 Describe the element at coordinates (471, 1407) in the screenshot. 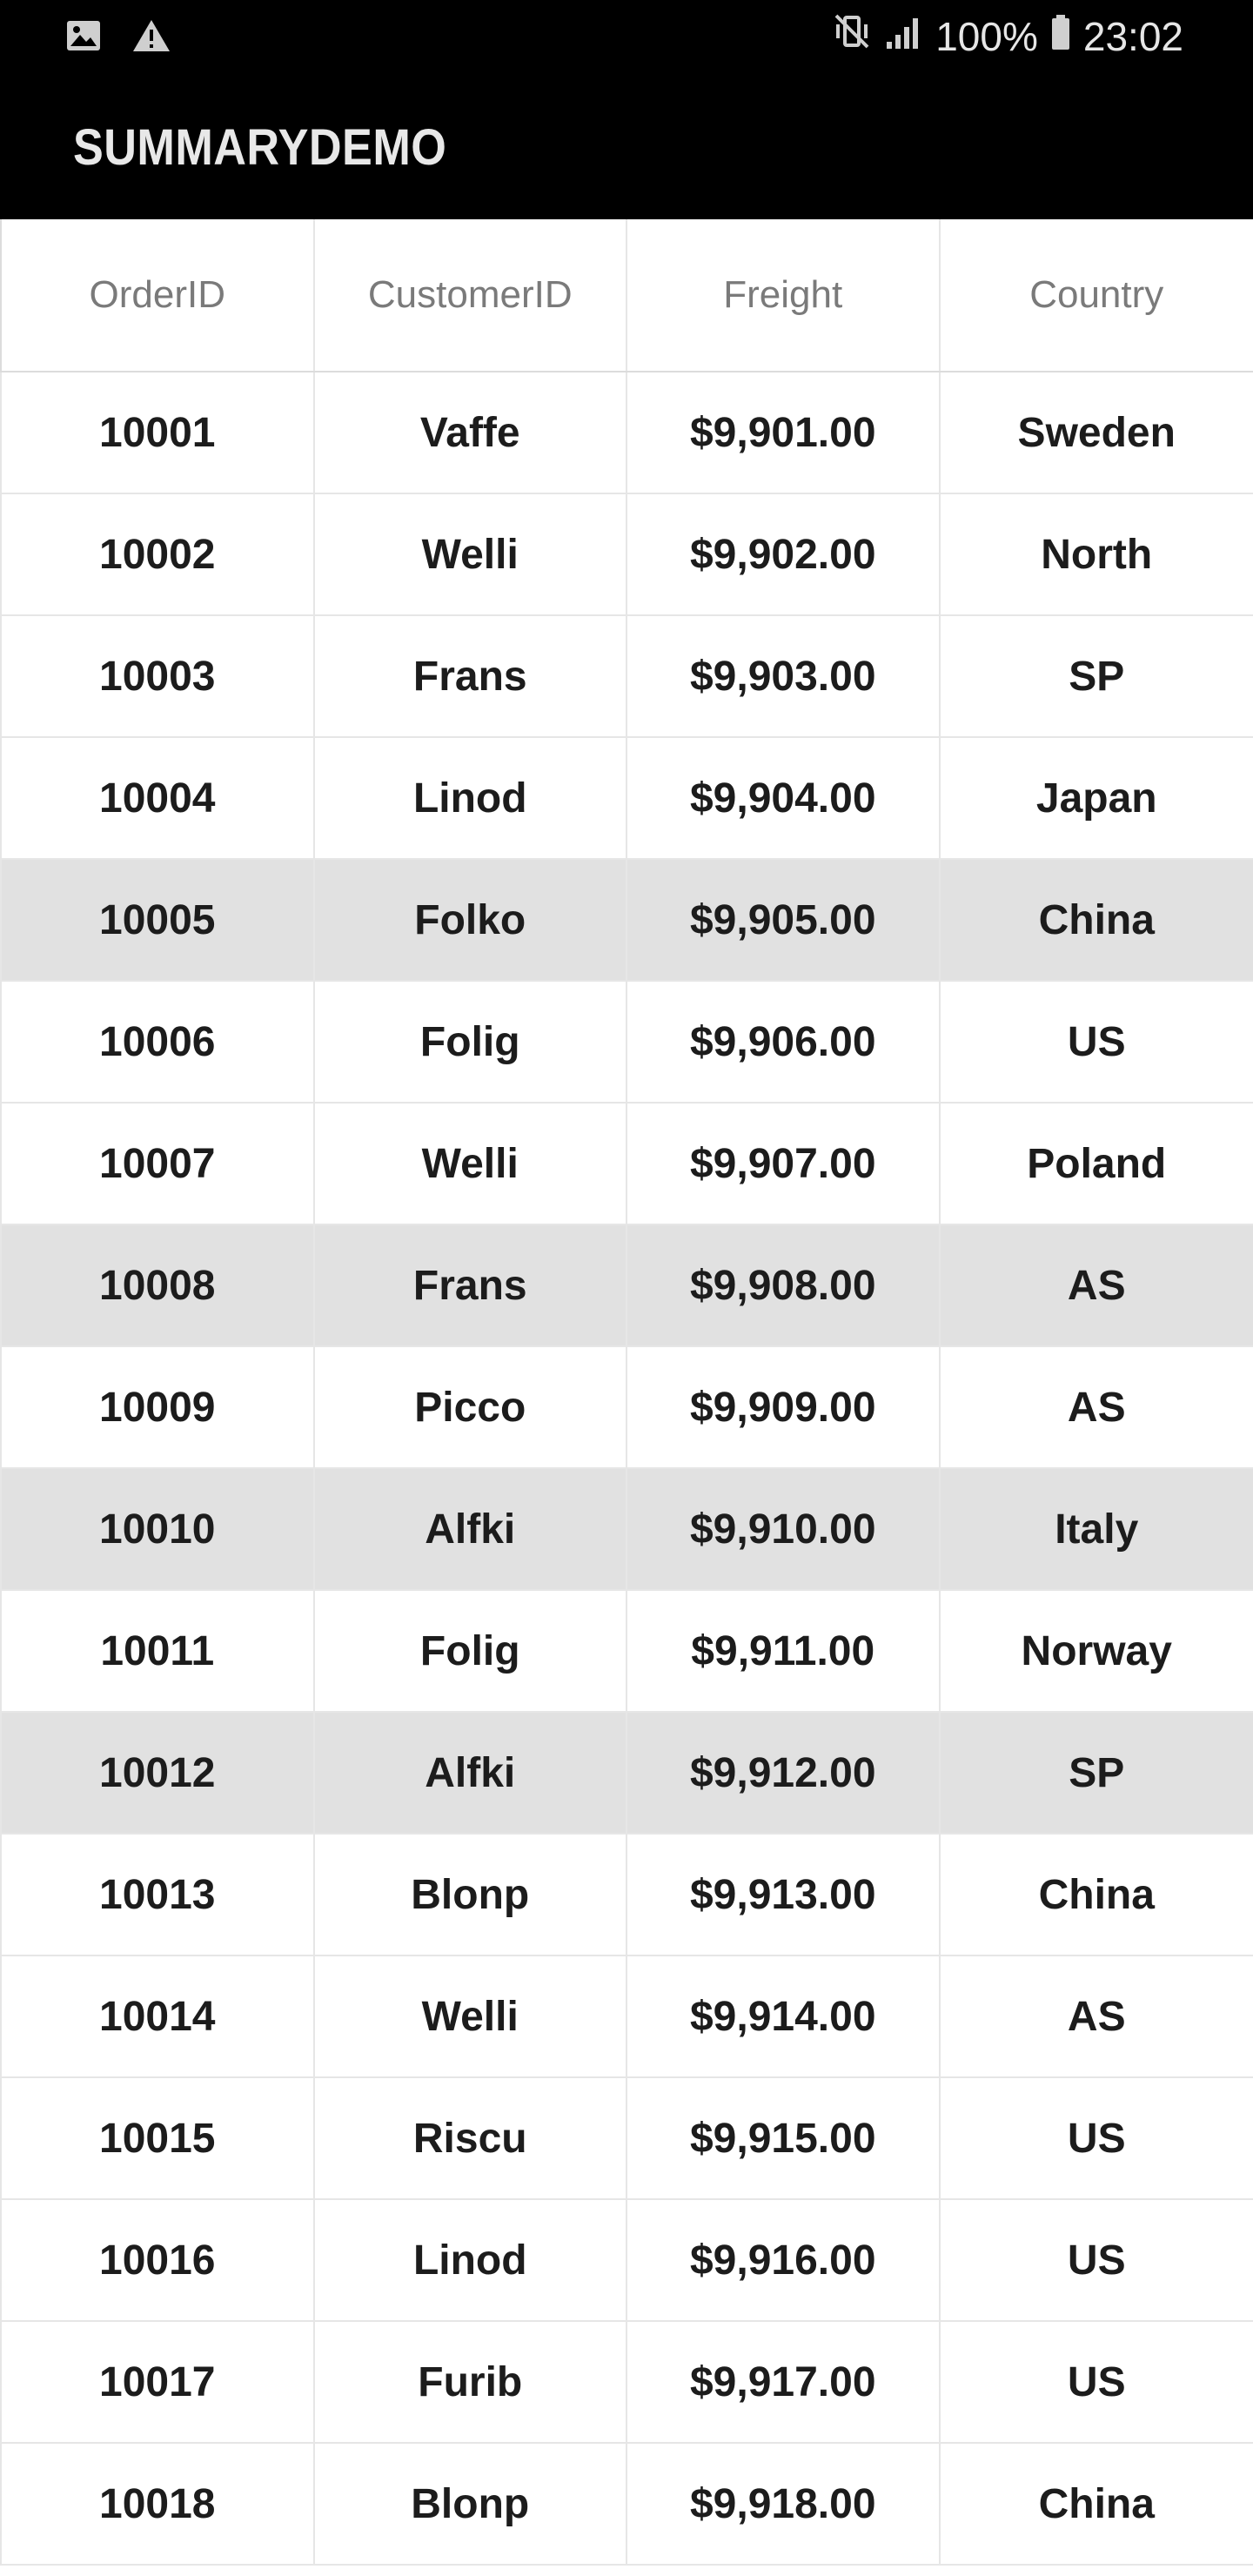

I see `customer-id-cell: Picco` at that location.